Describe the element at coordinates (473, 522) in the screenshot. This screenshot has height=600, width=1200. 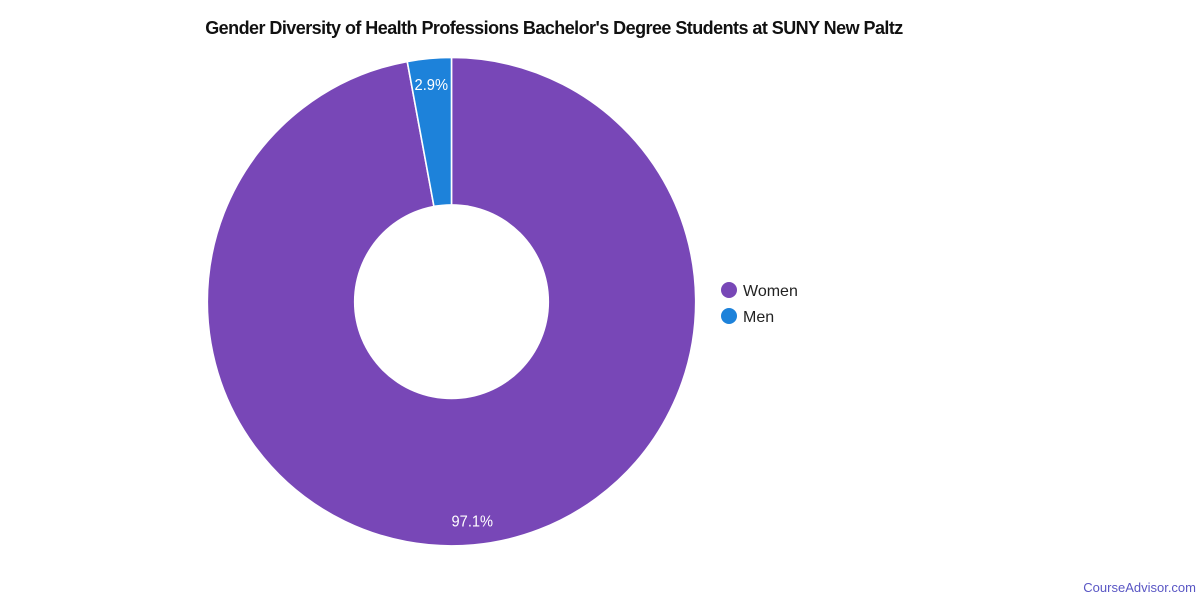
I see `svg-text: 97.1%` at that location.